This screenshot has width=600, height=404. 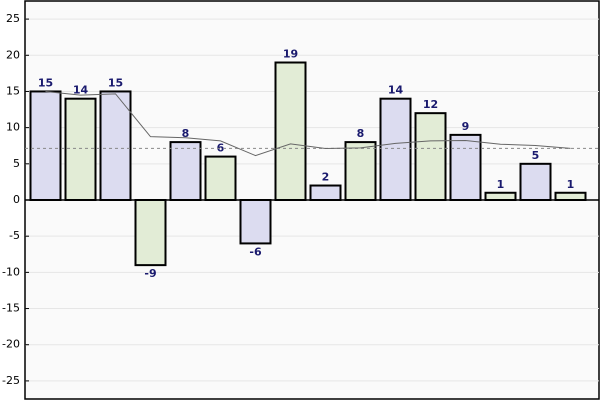 I want to click on data-label: 2, so click(x=326, y=177).